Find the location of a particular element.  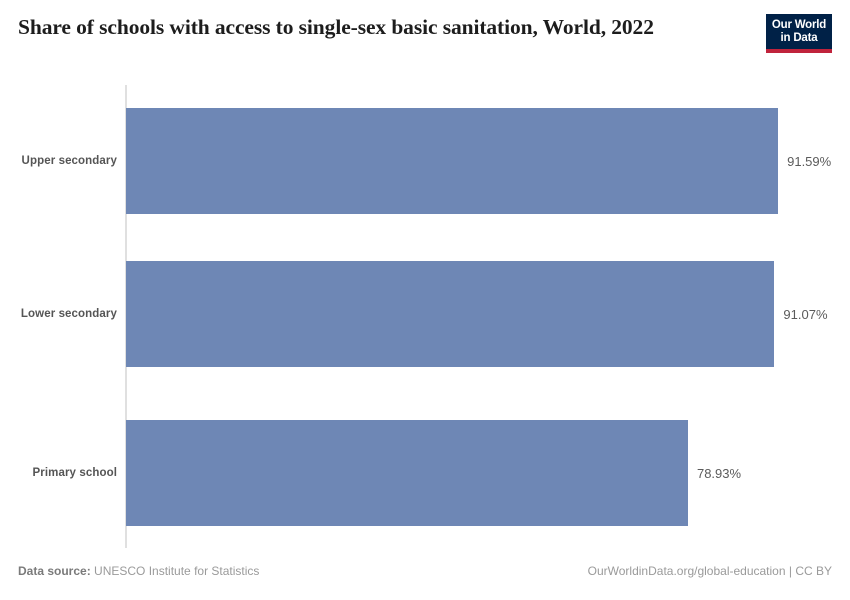

bar-primary-school is located at coordinates (407, 473).